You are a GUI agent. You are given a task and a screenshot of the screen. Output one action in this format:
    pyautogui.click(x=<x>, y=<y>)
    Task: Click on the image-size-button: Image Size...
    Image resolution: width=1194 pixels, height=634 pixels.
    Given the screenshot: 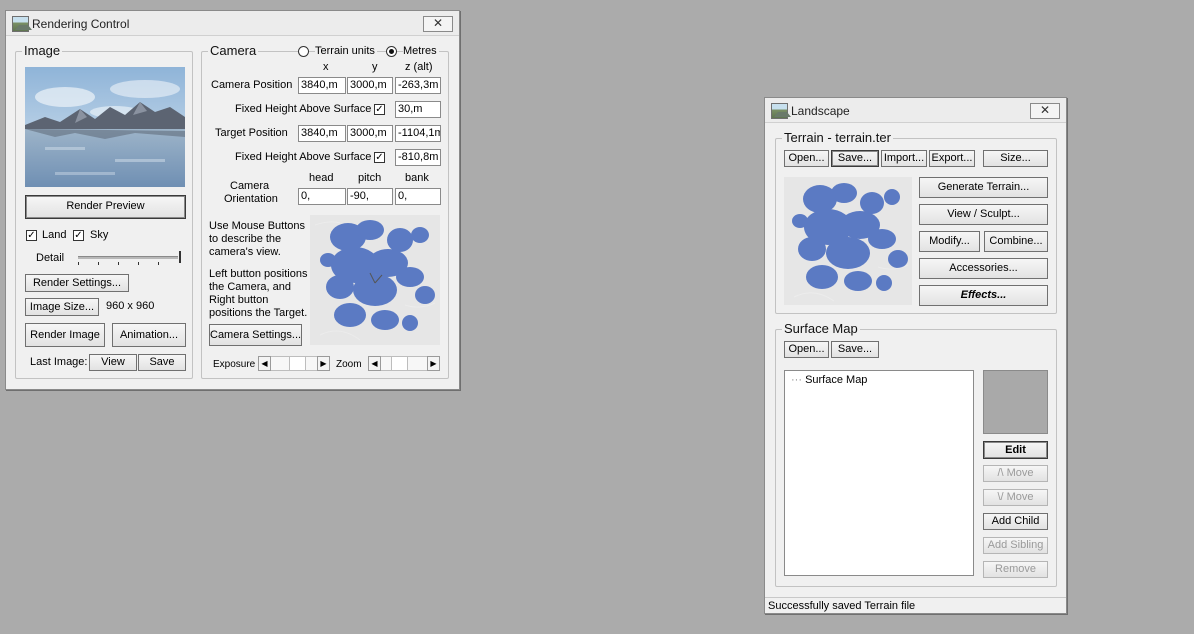 What is the action you would take?
    pyautogui.click(x=62, y=307)
    